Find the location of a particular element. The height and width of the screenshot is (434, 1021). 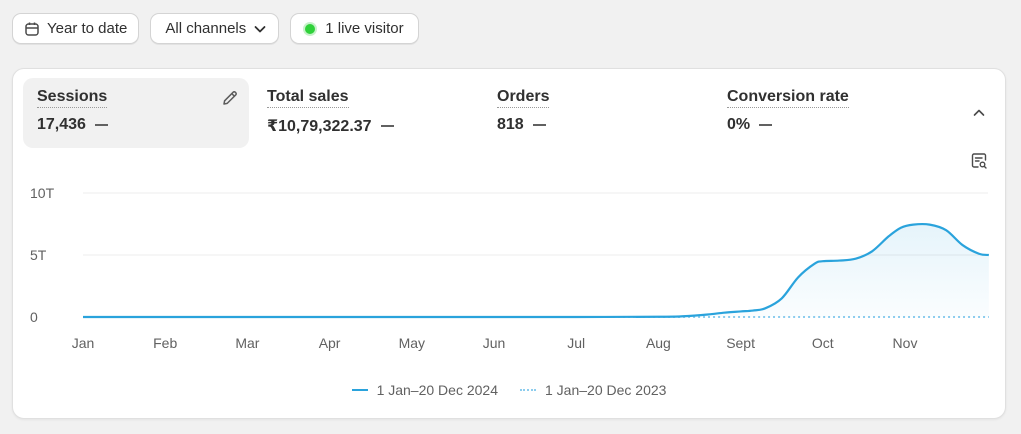

x-tick-label: Jan is located at coordinates (83, 343).